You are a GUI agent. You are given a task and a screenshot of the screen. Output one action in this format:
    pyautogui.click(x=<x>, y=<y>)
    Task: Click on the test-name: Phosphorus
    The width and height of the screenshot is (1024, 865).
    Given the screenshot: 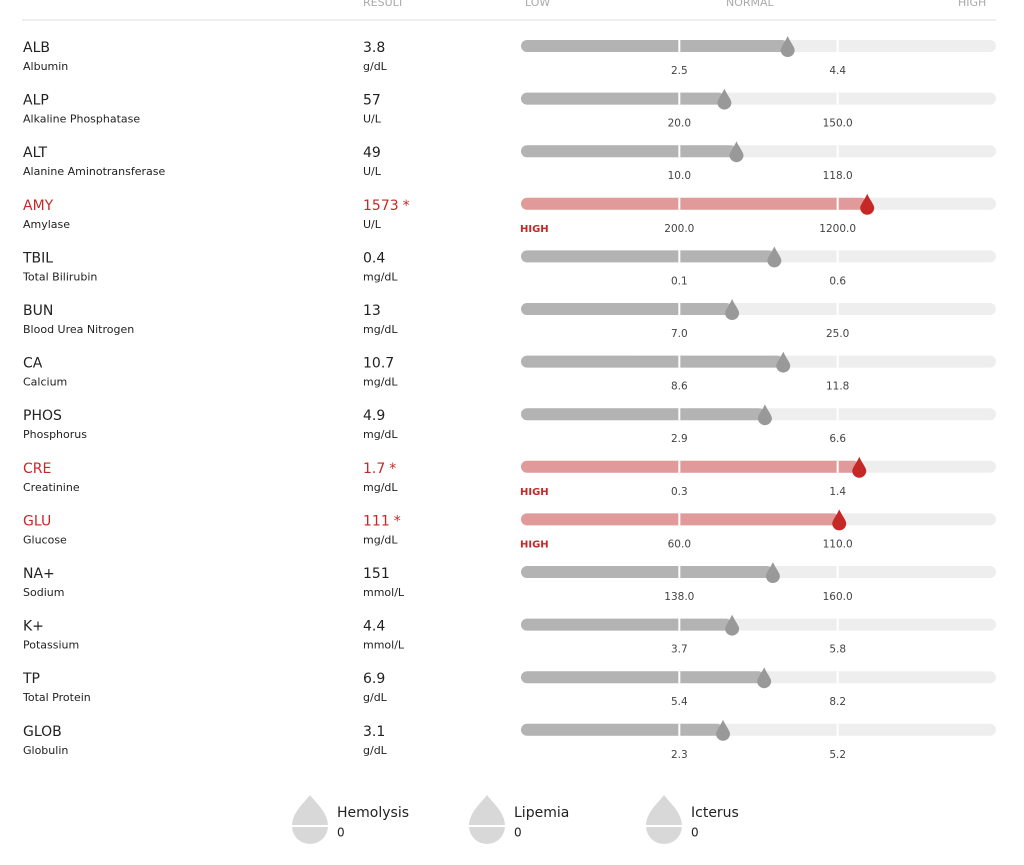 What is the action you would take?
    pyautogui.click(x=55, y=434)
    